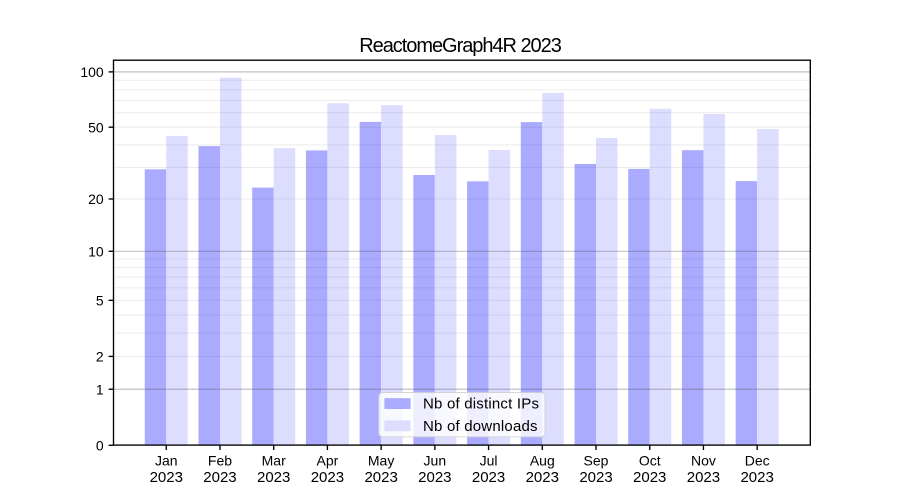  What do you see at coordinates (96, 251) in the screenshot?
I see `svg-text: 10` at bounding box center [96, 251].